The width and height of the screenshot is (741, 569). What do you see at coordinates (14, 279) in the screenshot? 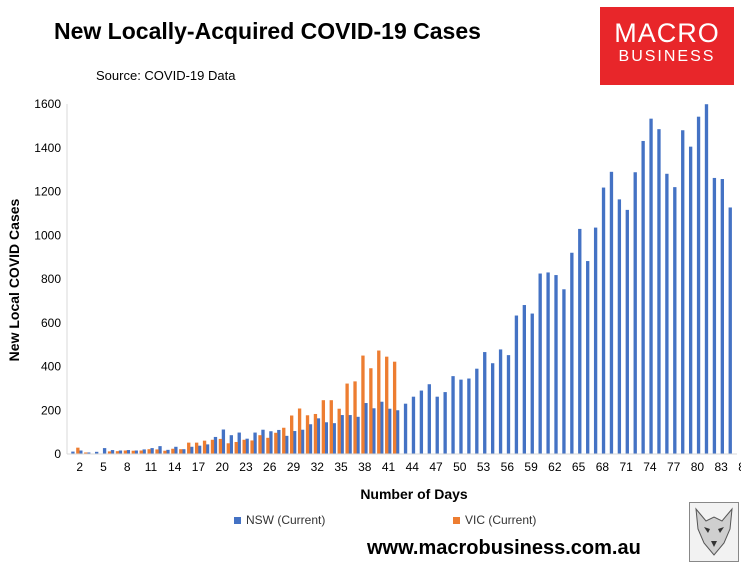
I see `y-axis-label: New Local COVID Cases` at bounding box center [14, 279].